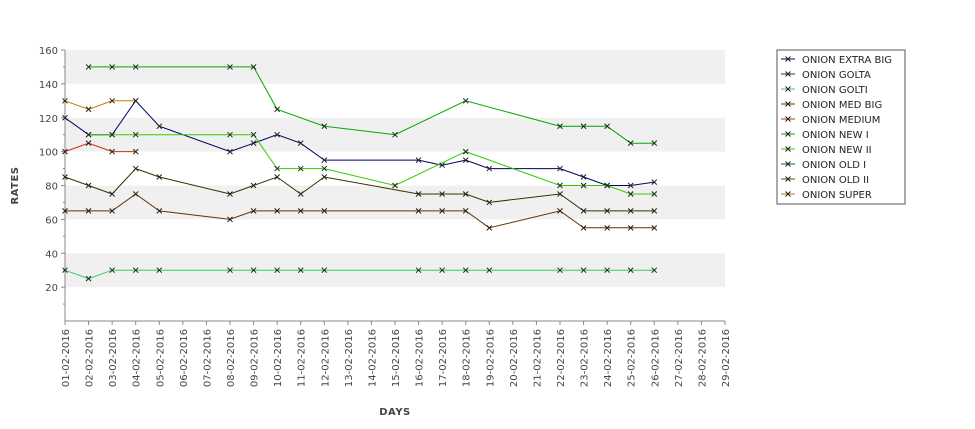  I want to click on legend-label: ONION GOLTI, so click(835, 90).